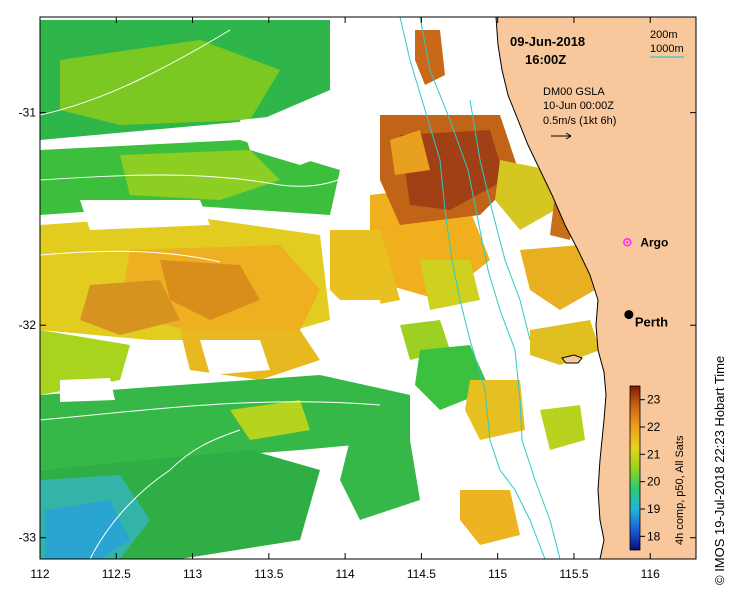 The image size is (739, 592). What do you see at coordinates (579, 121) in the screenshot?
I see `velocity-scale-label: 0.5m/s (1kt 6h)` at bounding box center [579, 121].